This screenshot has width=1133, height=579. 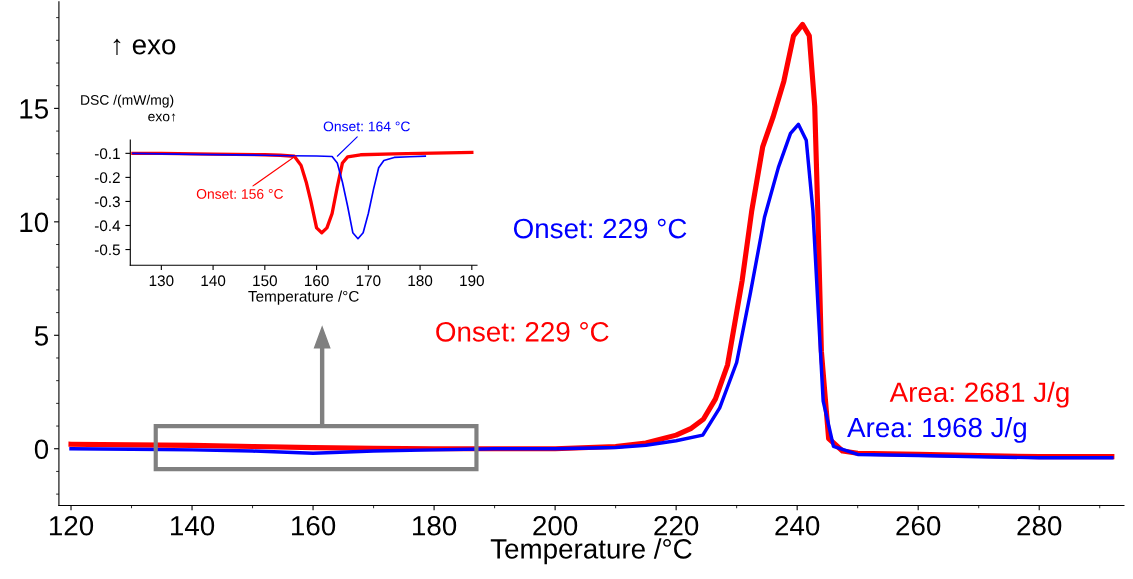 What do you see at coordinates (107, 202) in the screenshot?
I see `y-tick-label: -0.3` at bounding box center [107, 202].